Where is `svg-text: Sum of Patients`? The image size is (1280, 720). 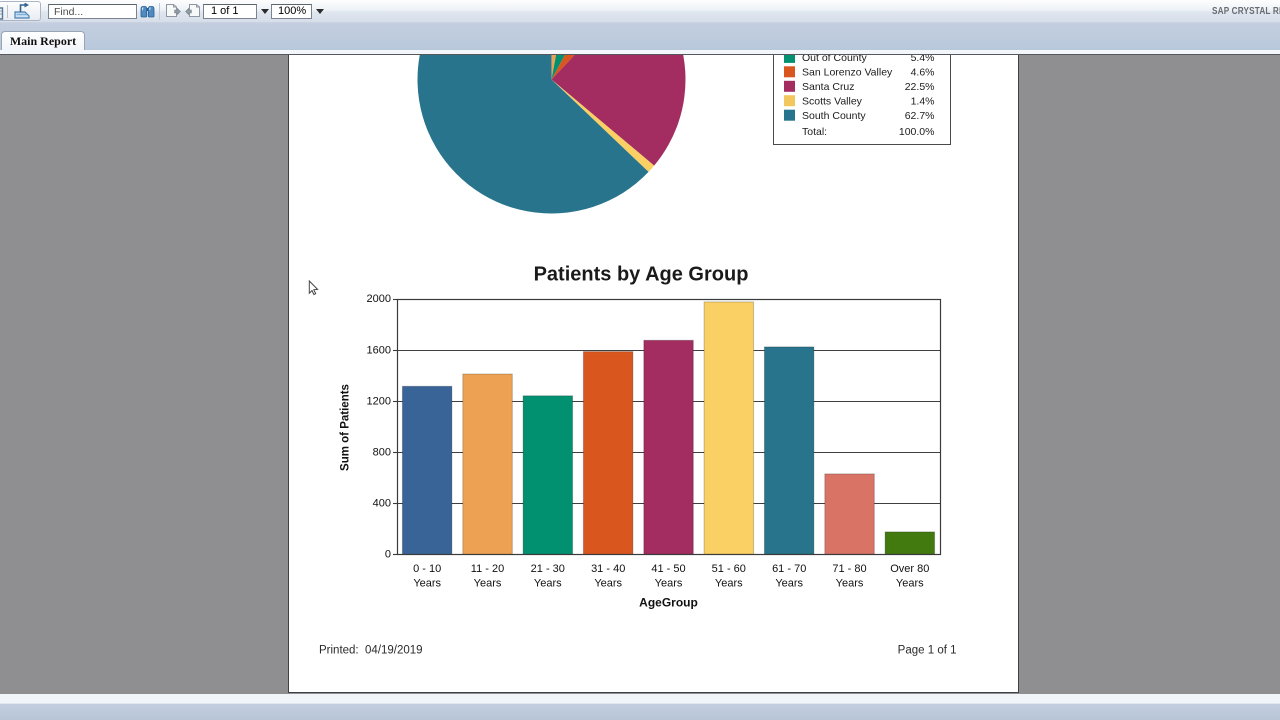 svg-text: Sum of Patients is located at coordinates (346, 427).